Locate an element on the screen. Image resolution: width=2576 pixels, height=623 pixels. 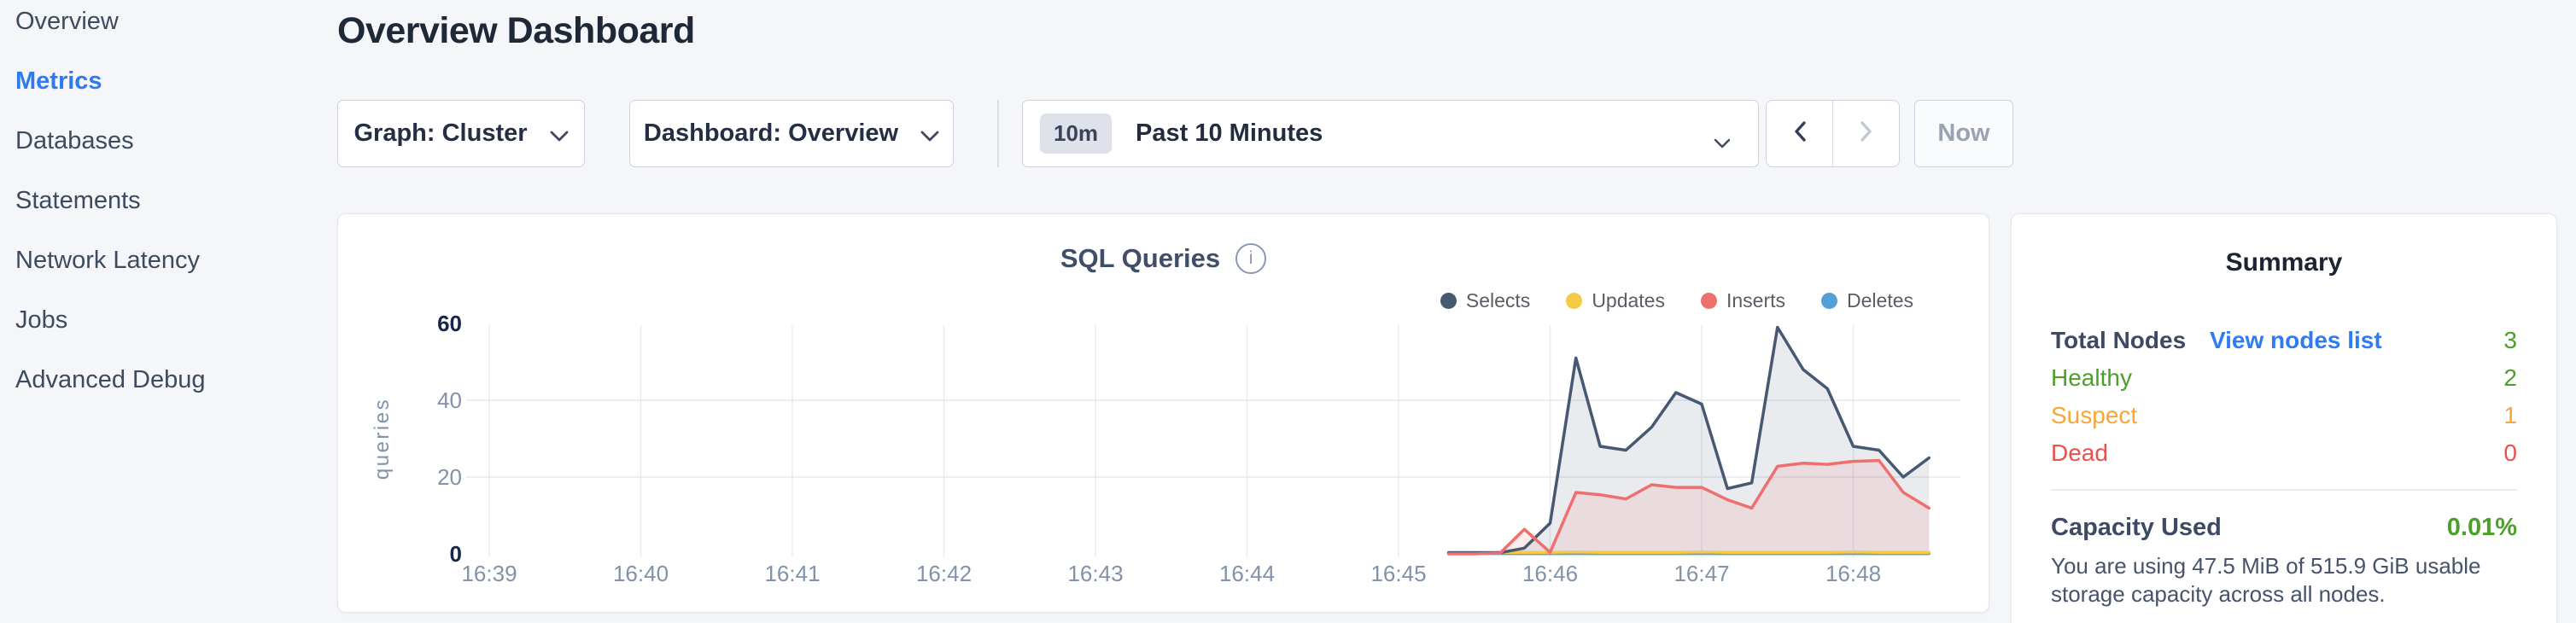
total-nodes-label: Total Nodes is located at coordinates (2119, 340).